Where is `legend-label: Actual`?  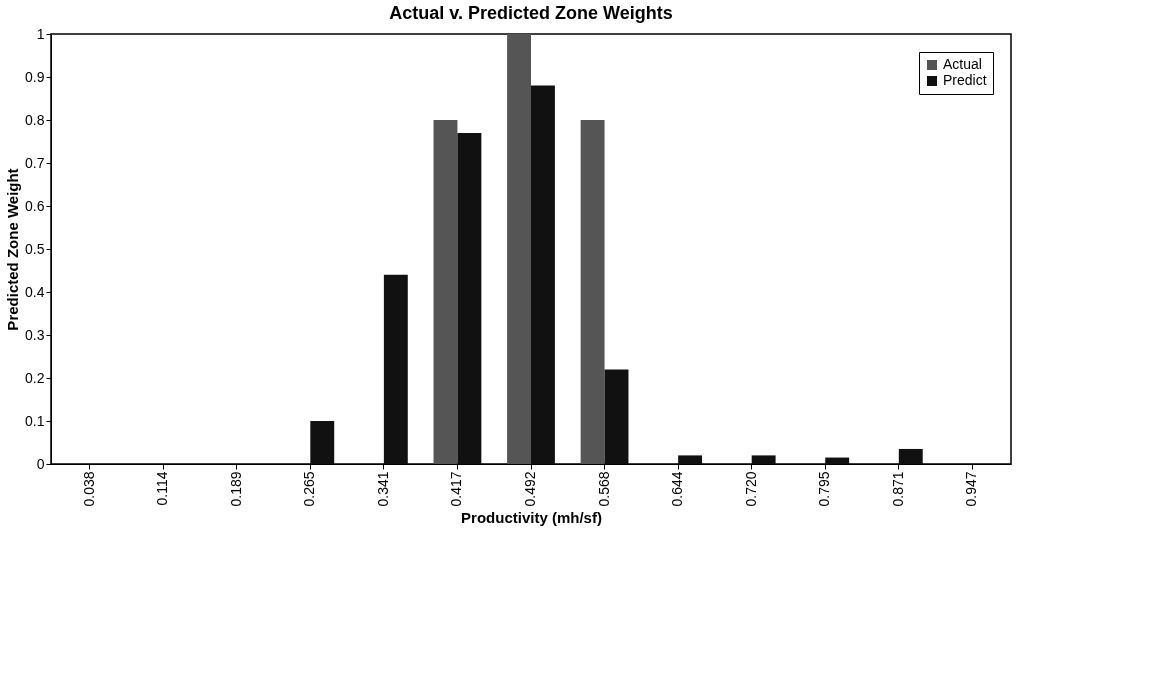
legend-label: Actual is located at coordinates (962, 64).